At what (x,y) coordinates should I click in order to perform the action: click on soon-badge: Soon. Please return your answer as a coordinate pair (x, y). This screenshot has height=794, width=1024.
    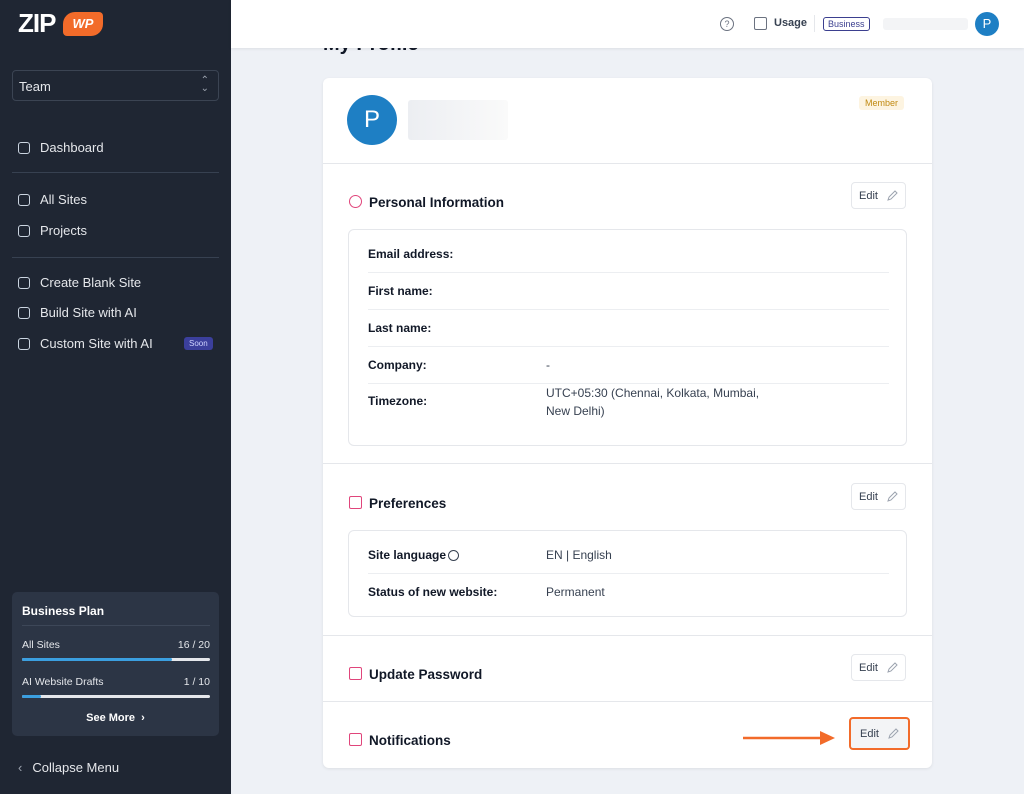
    Looking at the image, I should click on (198, 343).